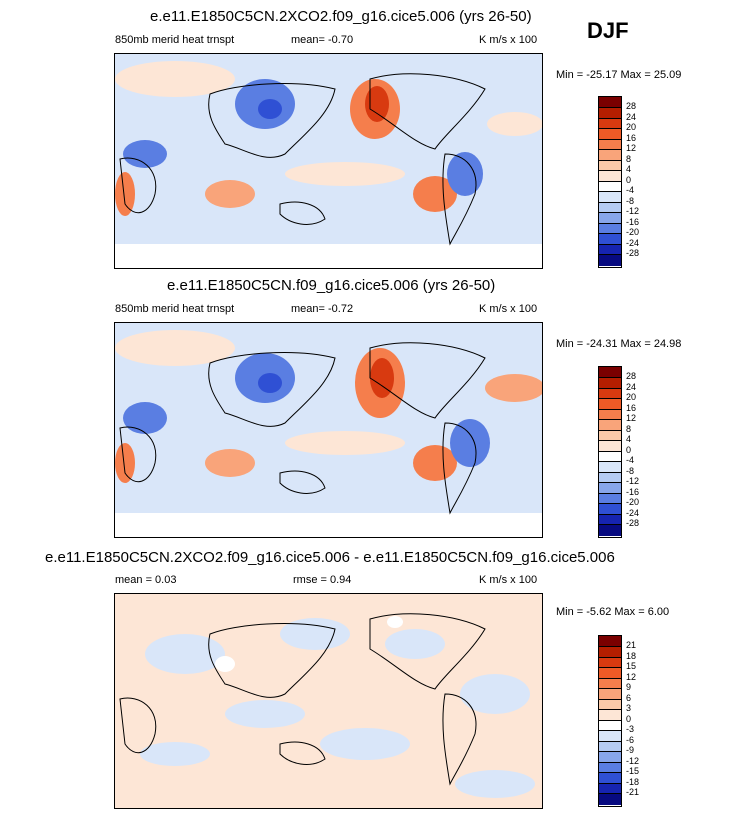  What do you see at coordinates (631, 127) in the screenshot?
I see `panel1-level-label: 20` at bounding box center [631, 127].